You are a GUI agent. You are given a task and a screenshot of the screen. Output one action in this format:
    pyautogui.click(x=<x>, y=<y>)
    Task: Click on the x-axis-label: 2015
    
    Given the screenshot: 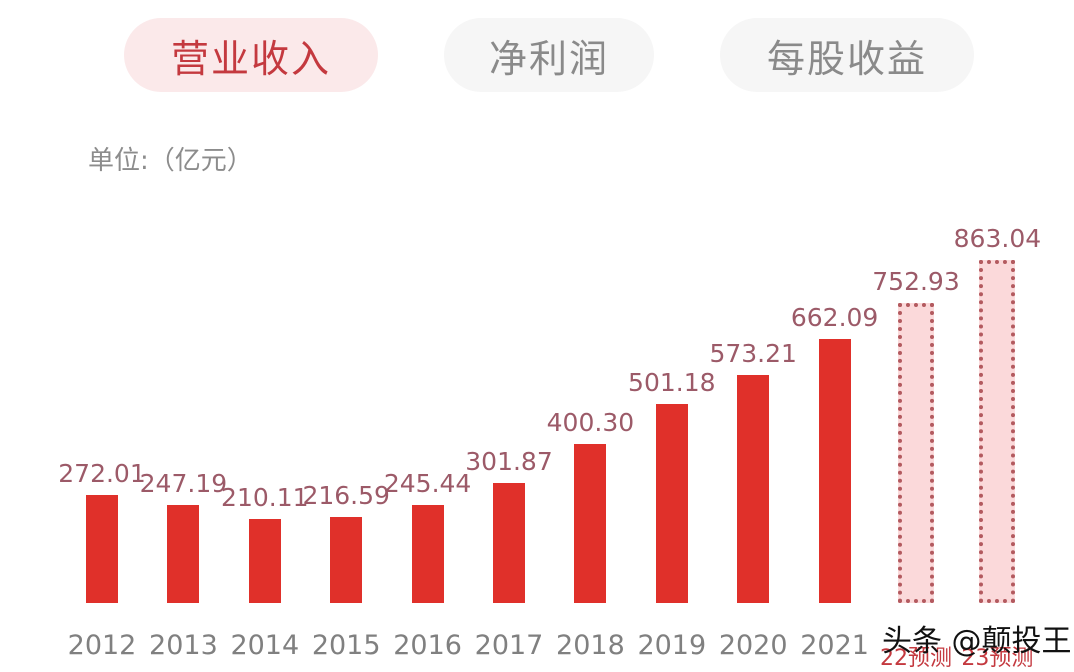 What is the action you would take?
    pyautogui.click(x=346, y=645)
    